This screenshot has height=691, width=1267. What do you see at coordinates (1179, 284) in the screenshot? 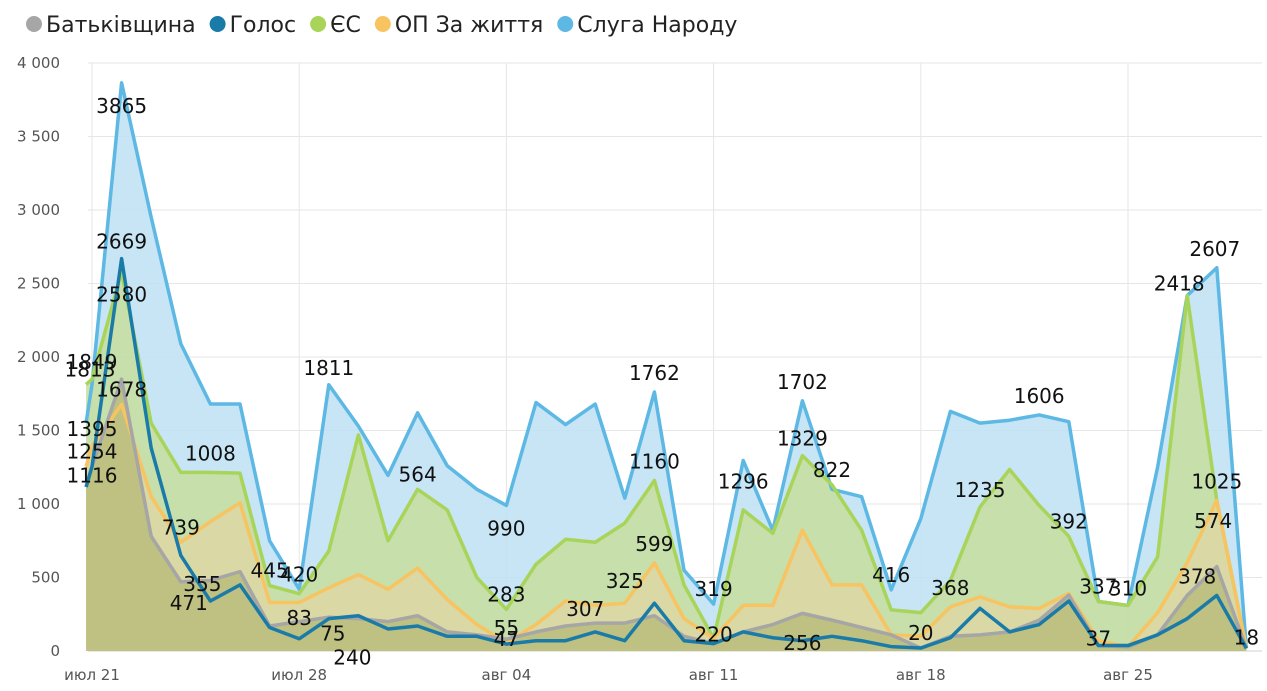
I see `data-label: 2418` at bounding box center [1179, 284].